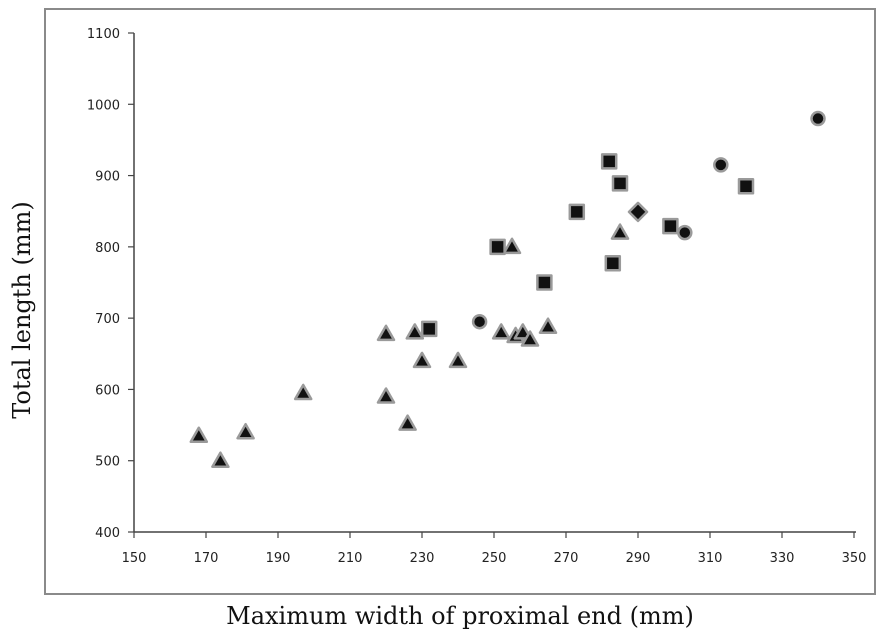 The width and height of the screenshot is (884, 634). Describe the element at coordinates (638, 212) in the screenshot. I see `diamond-point` at that location.